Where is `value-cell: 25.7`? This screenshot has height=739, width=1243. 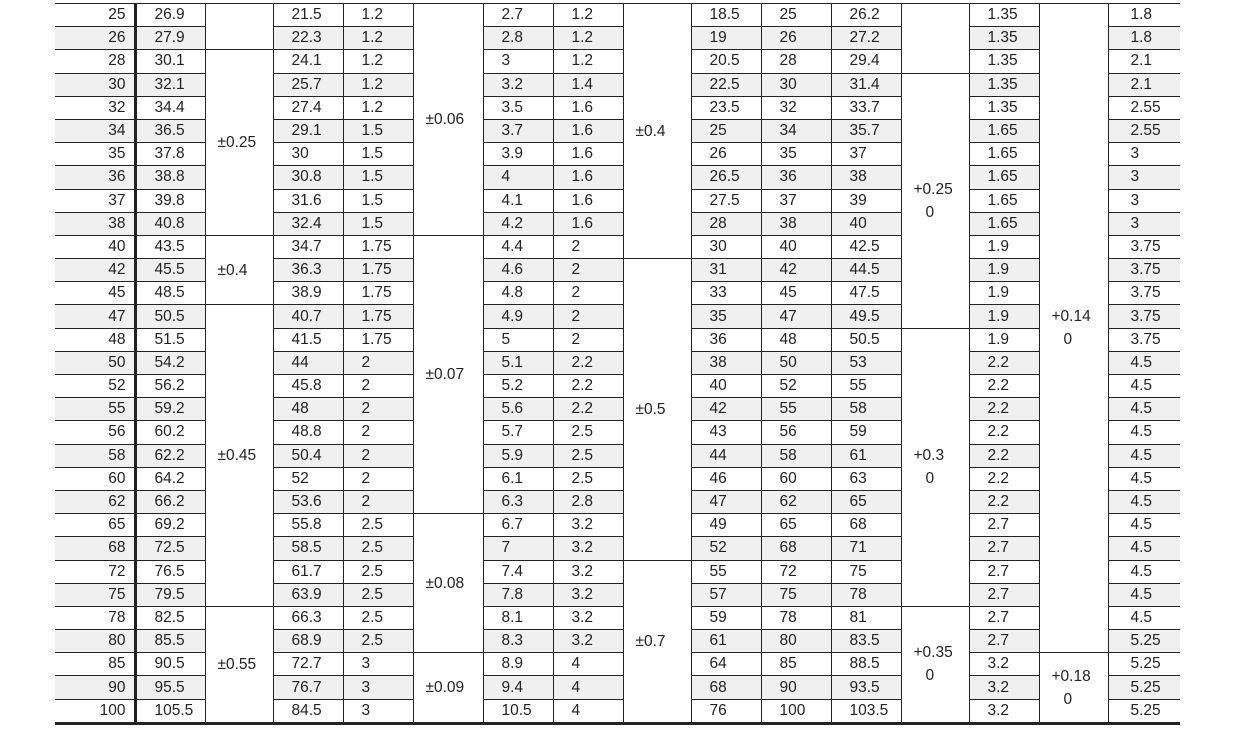
value-cell: 25.7 is located at coordinates (308, 84).